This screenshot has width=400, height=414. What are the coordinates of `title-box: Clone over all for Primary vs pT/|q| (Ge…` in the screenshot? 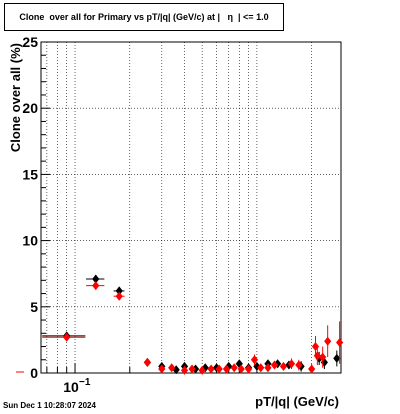 It's located at (144, 17).